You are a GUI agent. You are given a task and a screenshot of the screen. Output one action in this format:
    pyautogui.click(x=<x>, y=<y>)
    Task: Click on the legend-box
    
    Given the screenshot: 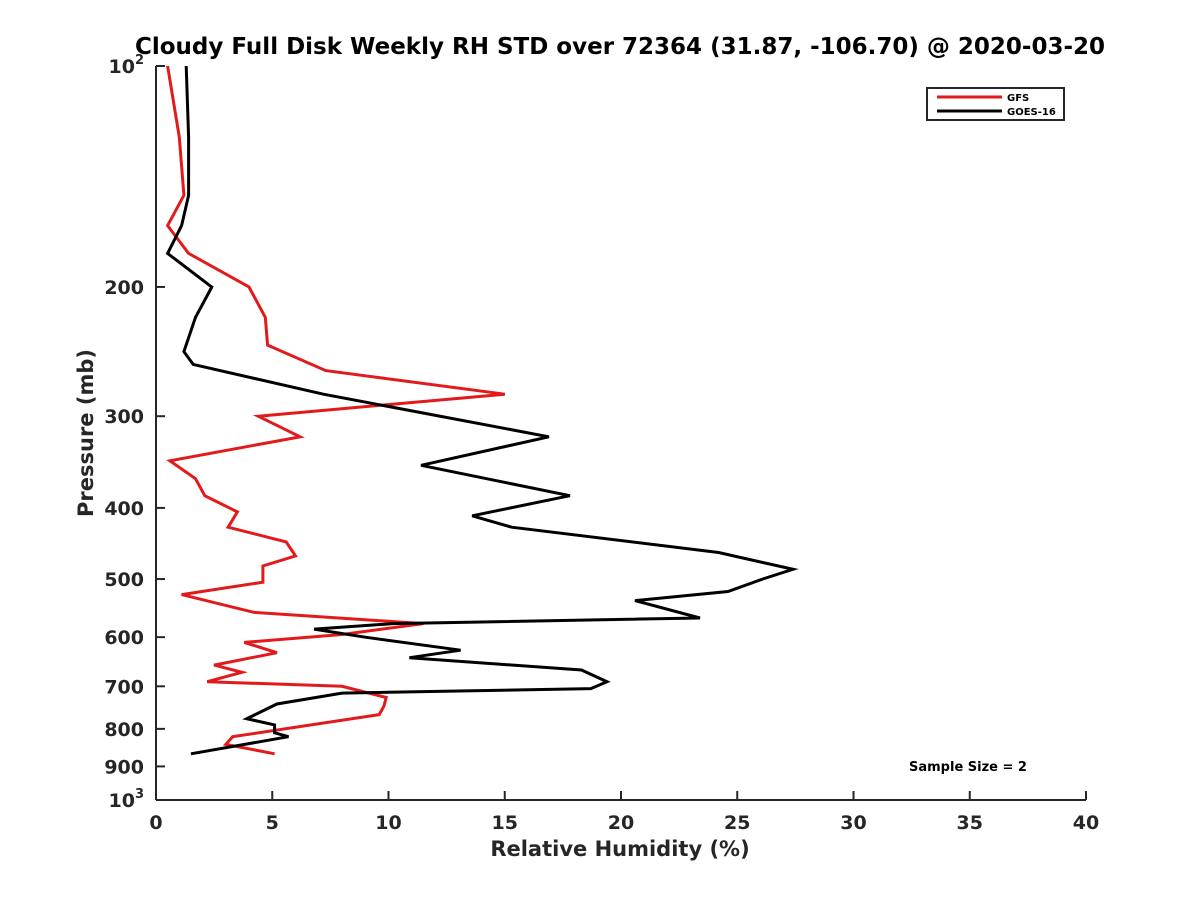 What is the action you would take?
    pyautogui.click(x=995, y=104)
    